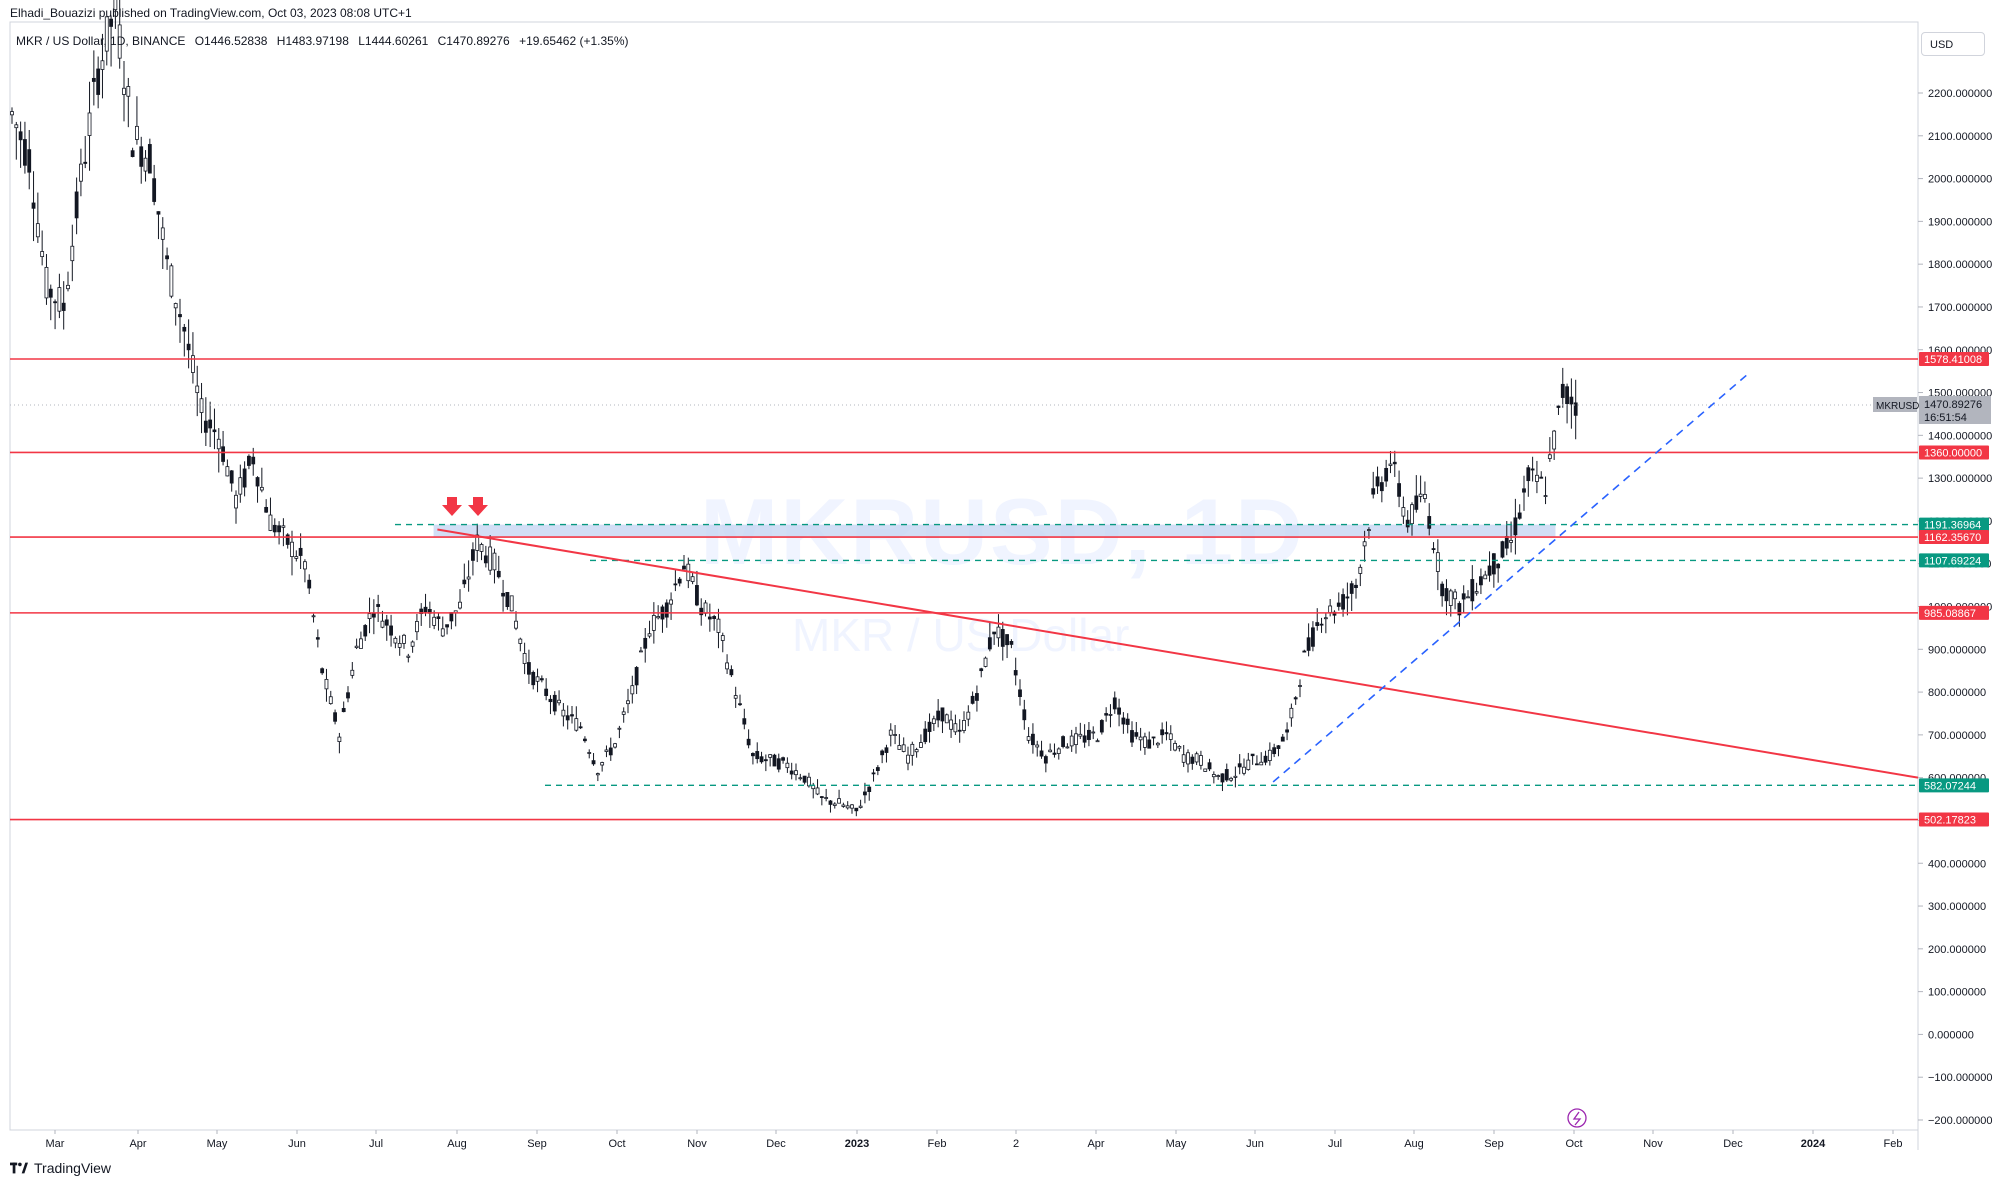 This screenshot has width=1999, height=1189. I want to click on symbol-badge, so click(1895, 404).